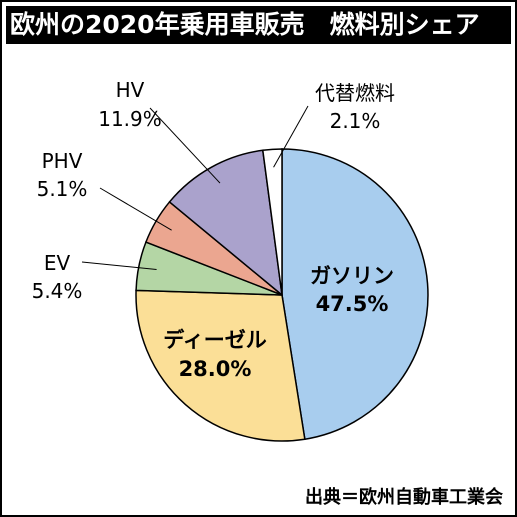  Describe the element at coordinates (291, 136) in the screenshot. I see `leader-alt-fuel` at that location.